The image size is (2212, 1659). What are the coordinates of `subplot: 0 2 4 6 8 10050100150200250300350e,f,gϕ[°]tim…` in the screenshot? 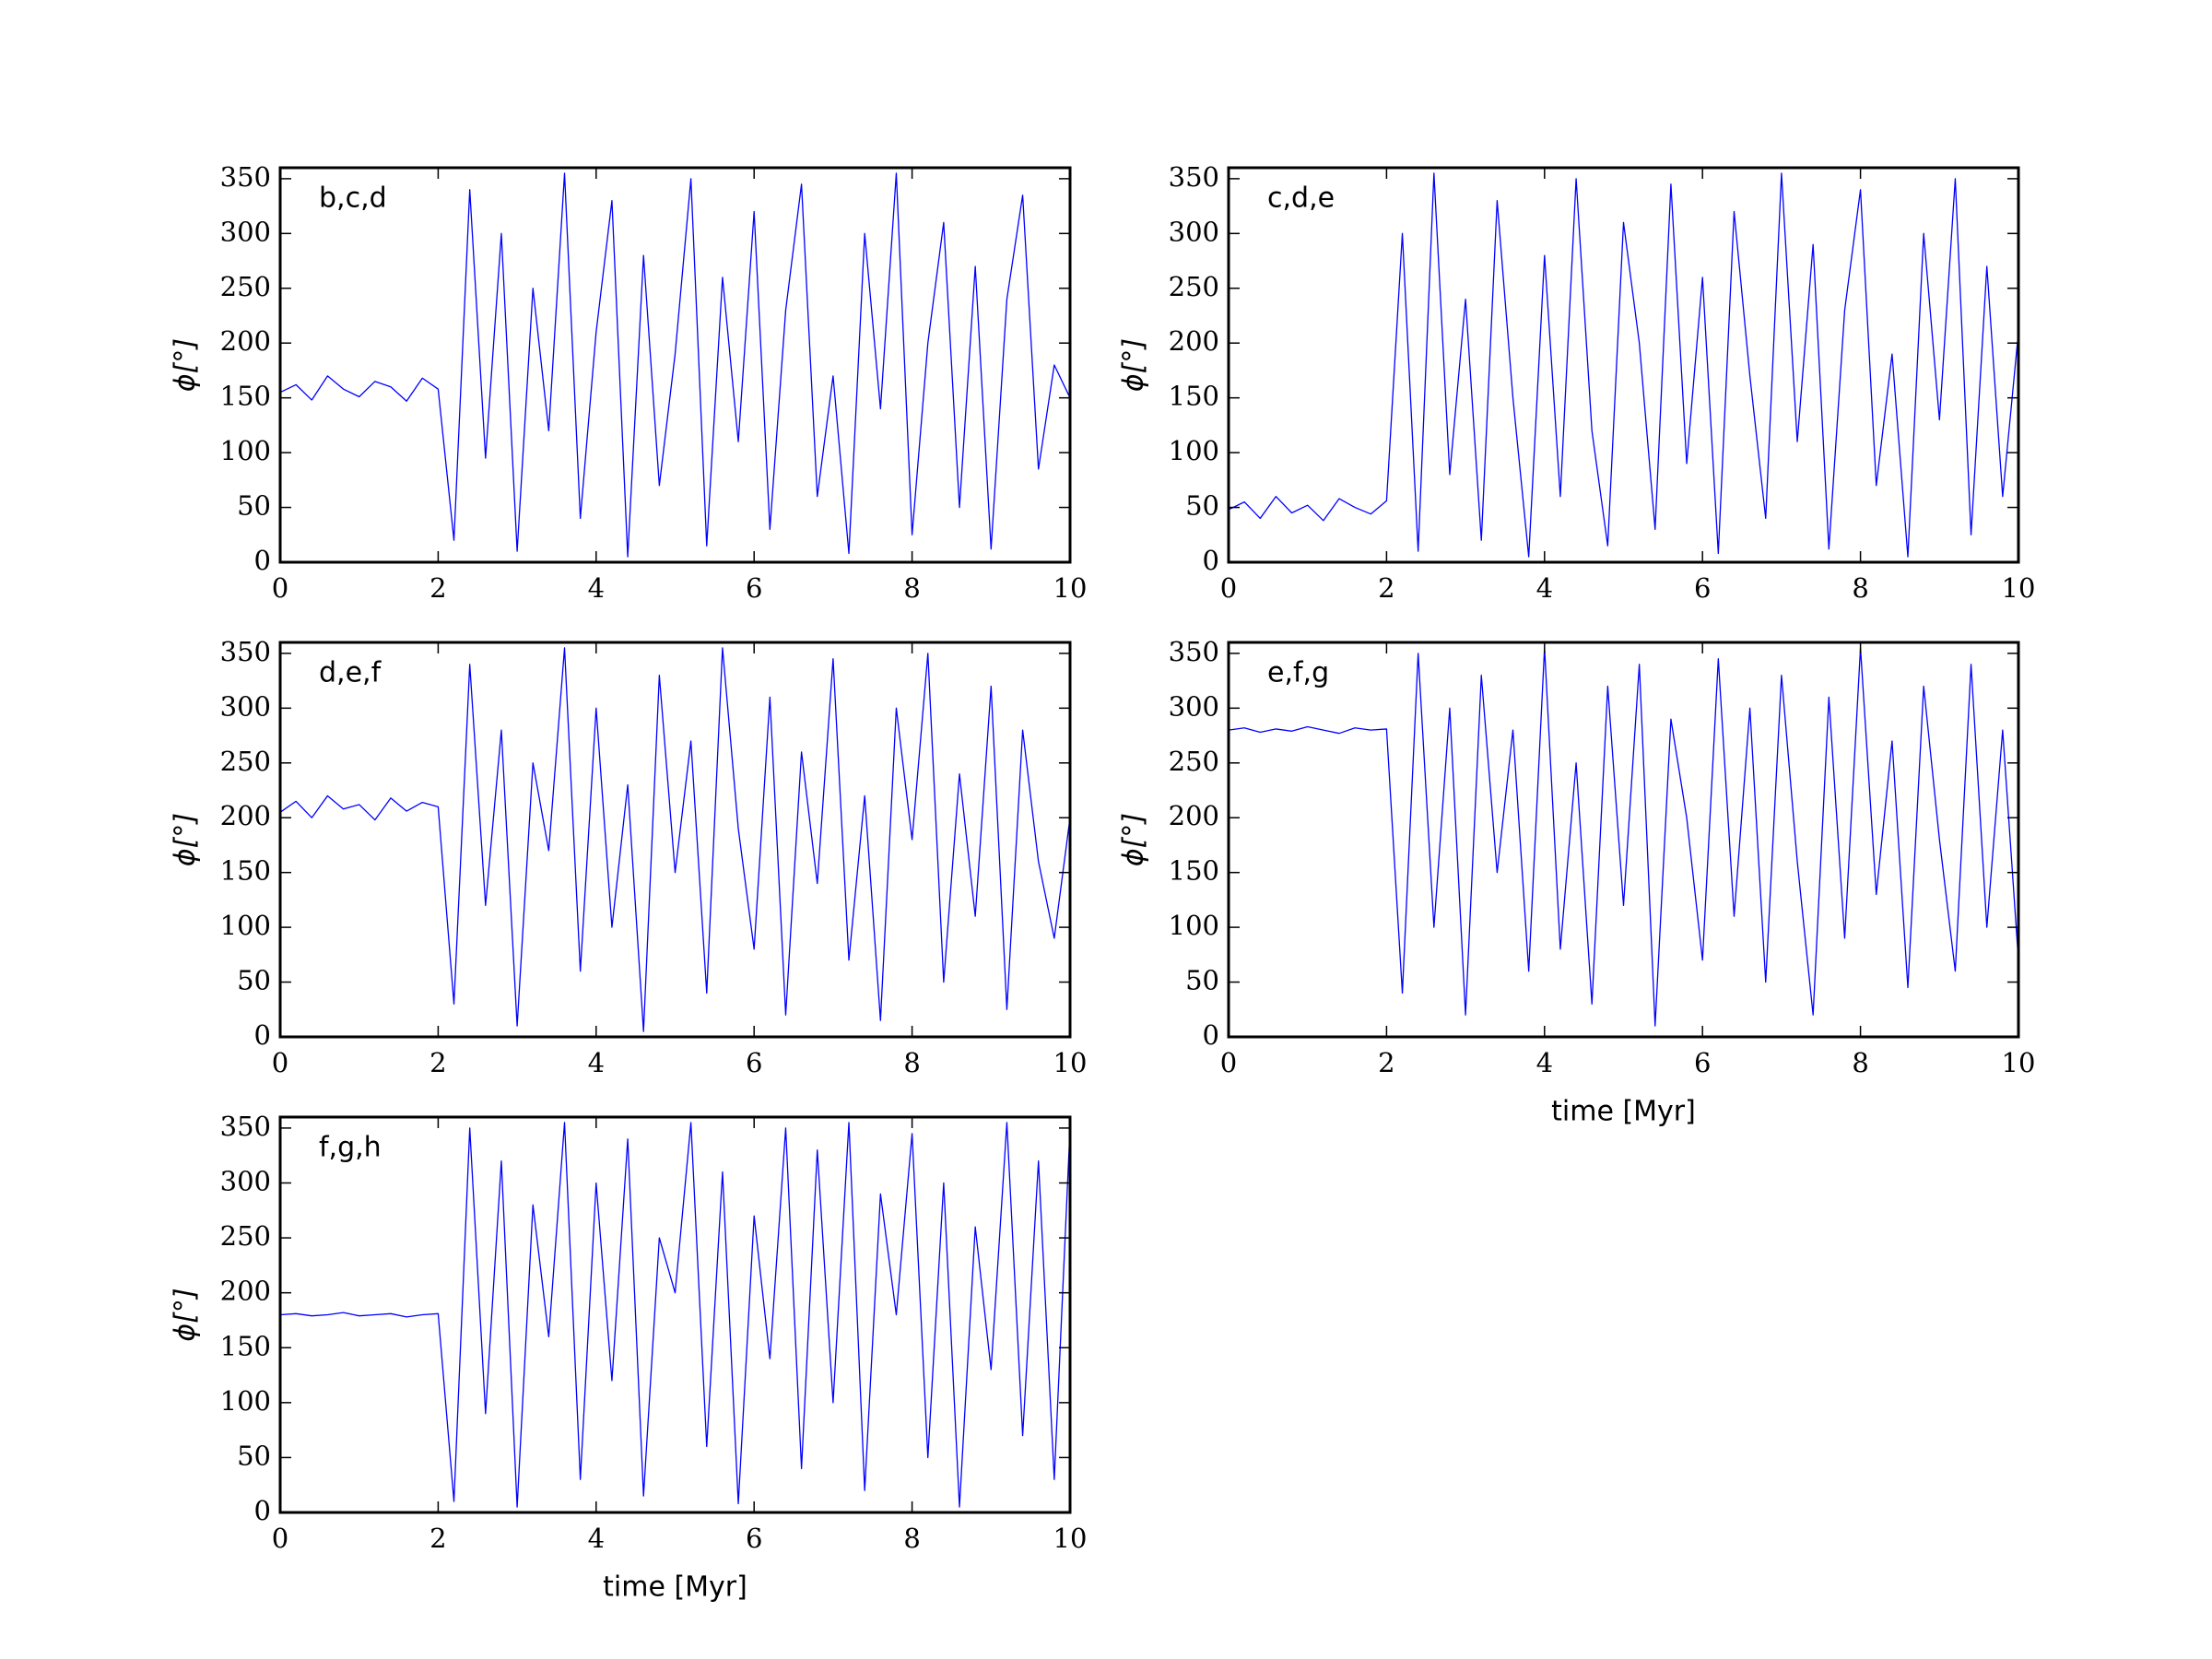 It's located at (1577, 882).